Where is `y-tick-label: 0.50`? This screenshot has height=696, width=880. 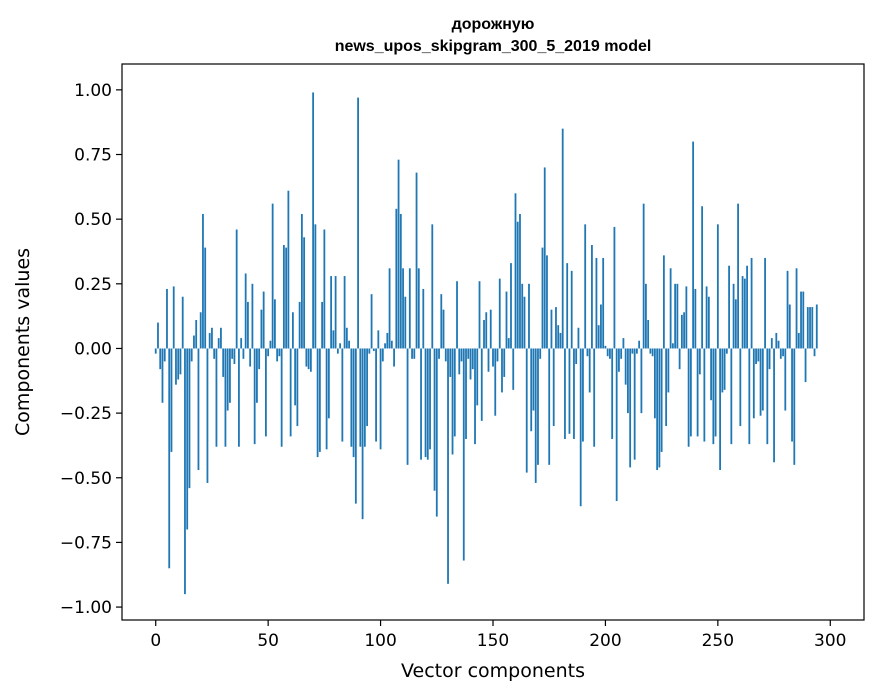 y-tick-label: 0.50 is located at coordinates (93, 220).